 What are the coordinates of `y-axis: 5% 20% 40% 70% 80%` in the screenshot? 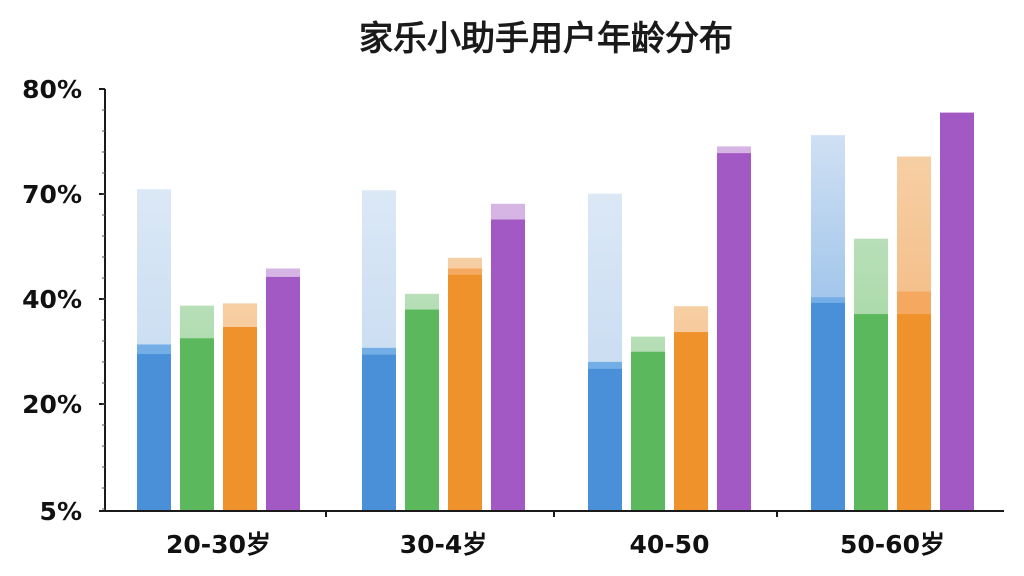 It's located at (63, 300).